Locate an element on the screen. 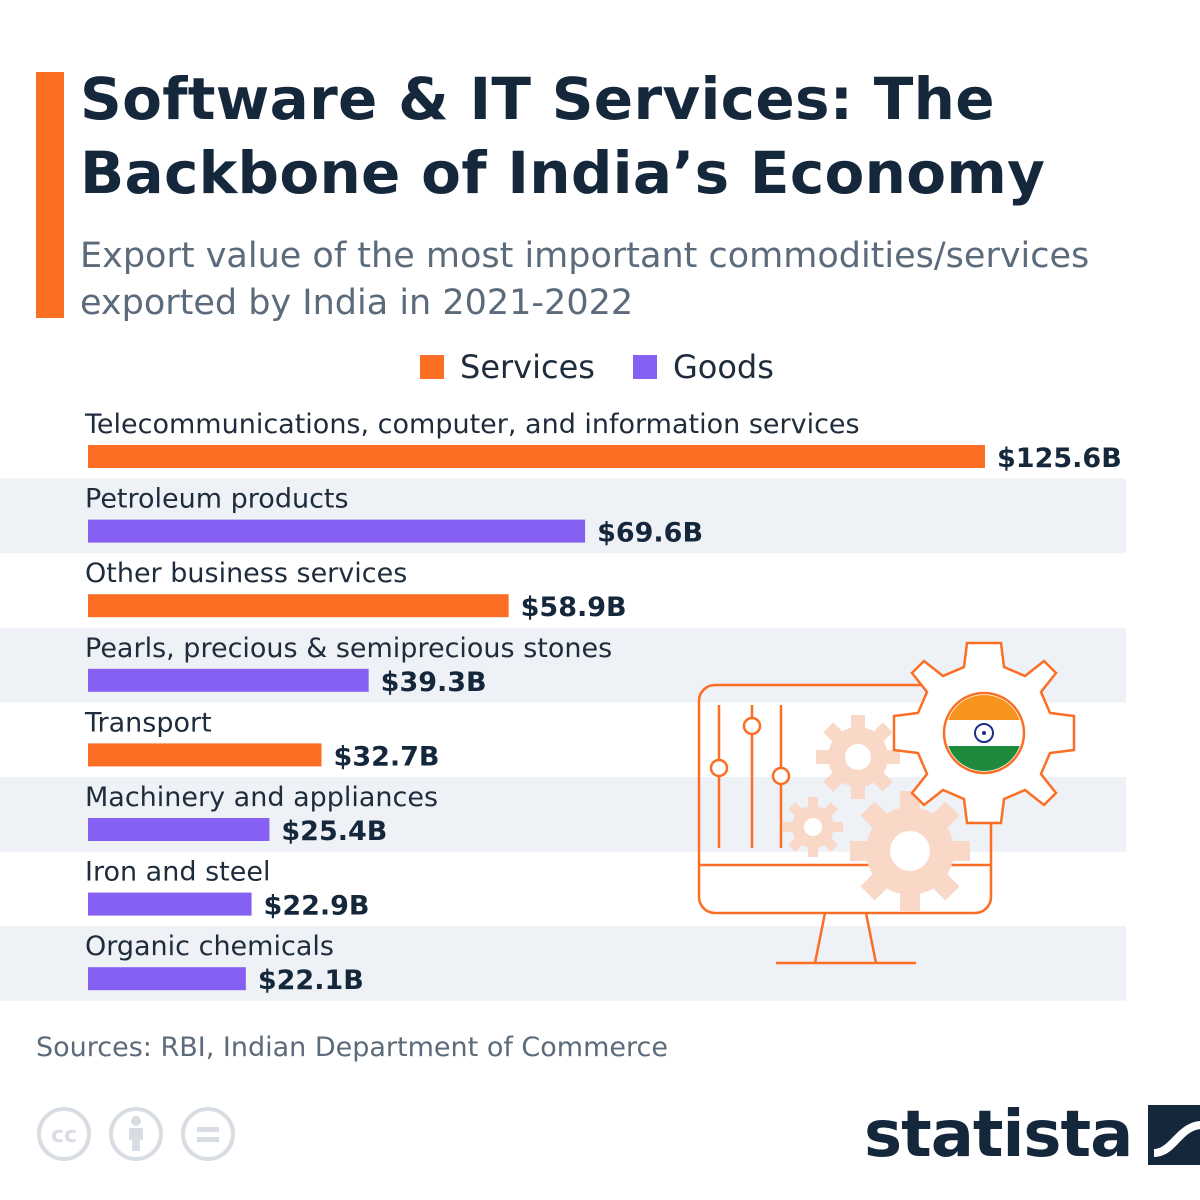 Image resolution: width=1200 pixels, height=1200 pixels. svg-text: cc is located at coordinates (64, 1135).